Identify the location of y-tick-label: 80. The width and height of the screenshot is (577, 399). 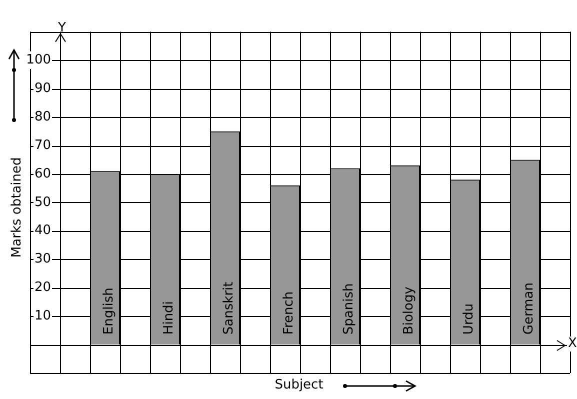
(42, 116).